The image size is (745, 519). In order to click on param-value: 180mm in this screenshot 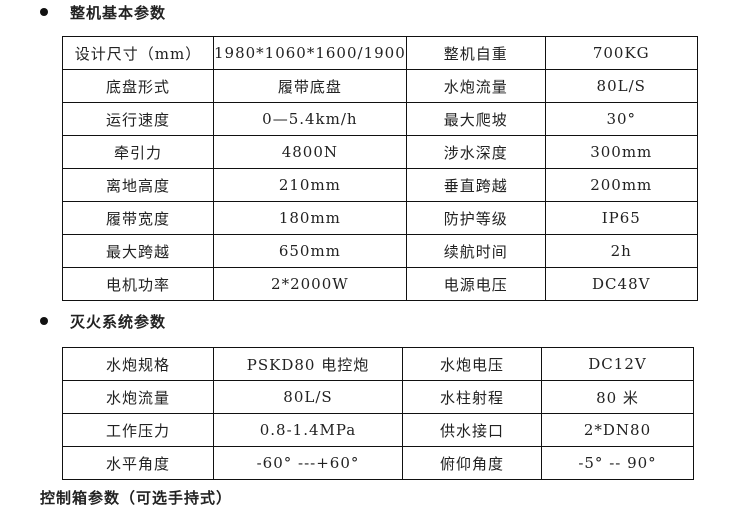, I will do `click(310, 218)`.